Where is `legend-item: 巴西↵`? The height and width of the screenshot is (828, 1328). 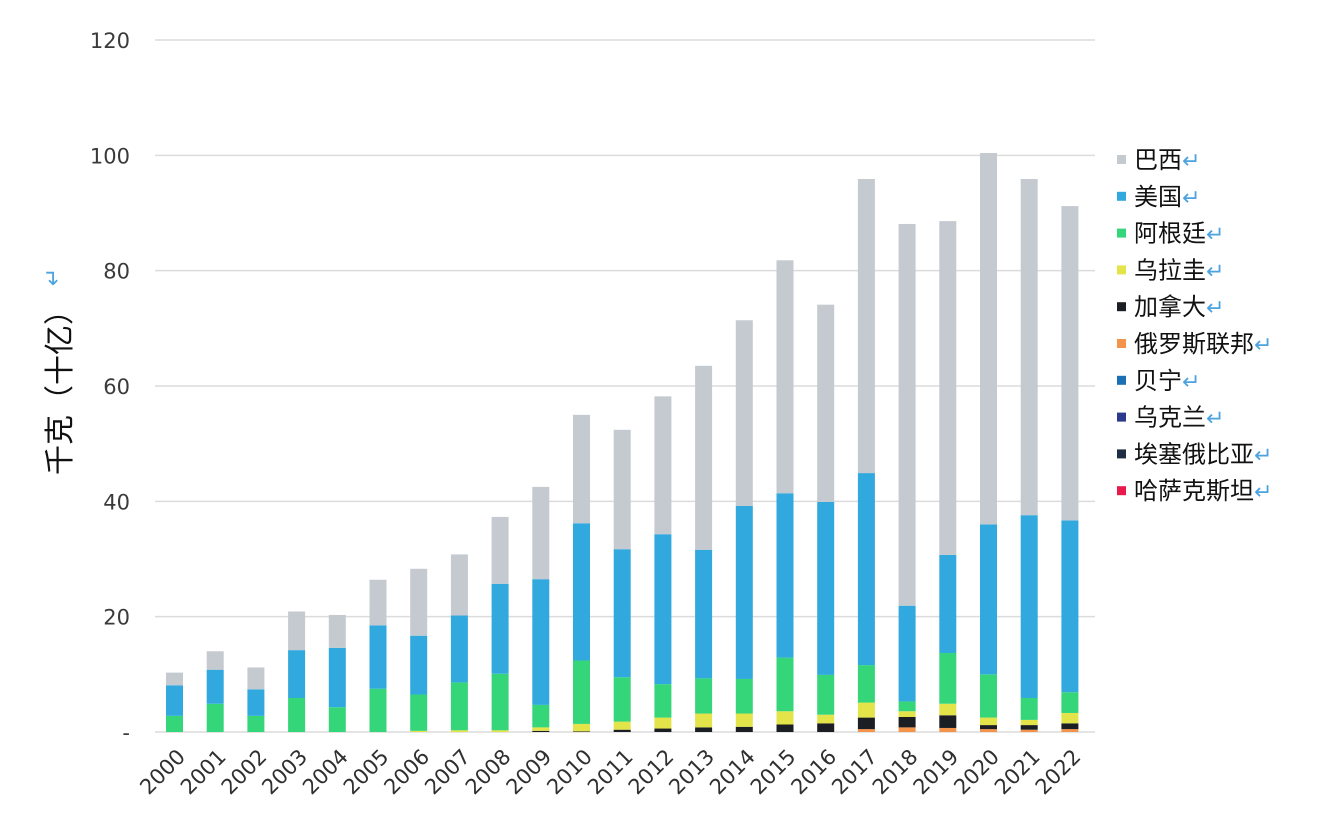
legend-item: 巴西↵ is located at coordinates (1158, 160).